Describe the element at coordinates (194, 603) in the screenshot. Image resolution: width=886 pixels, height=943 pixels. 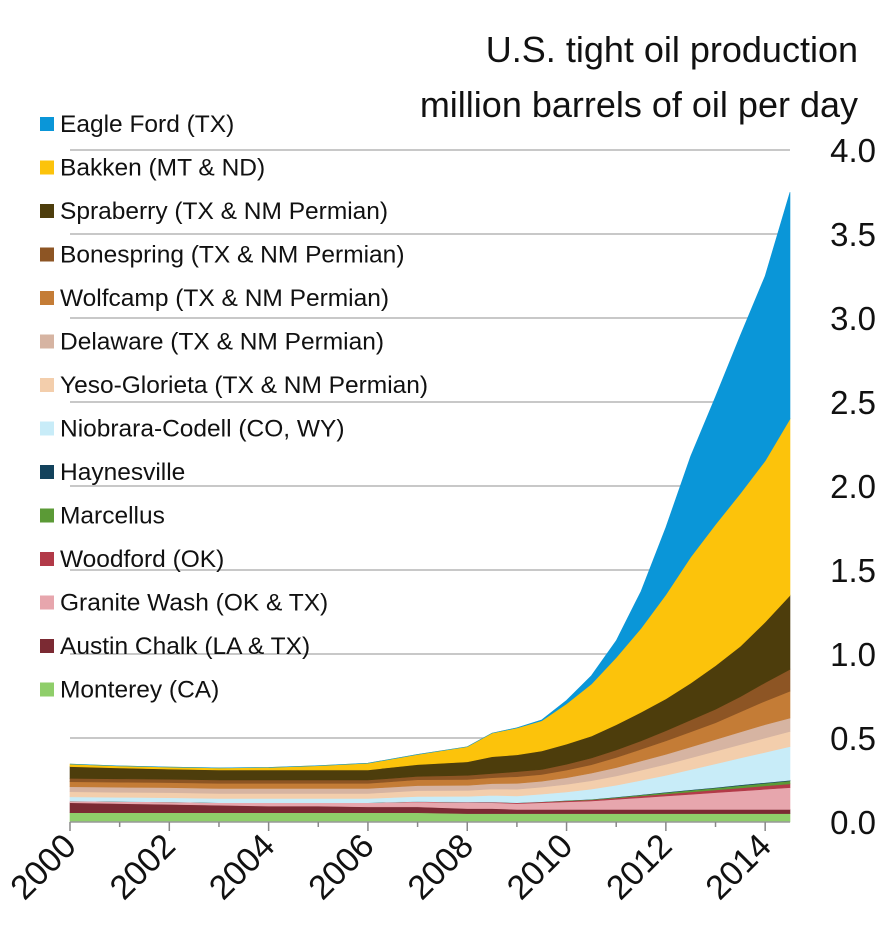
I see `legend-label: Granite Wash (OK & TX)` at that location.